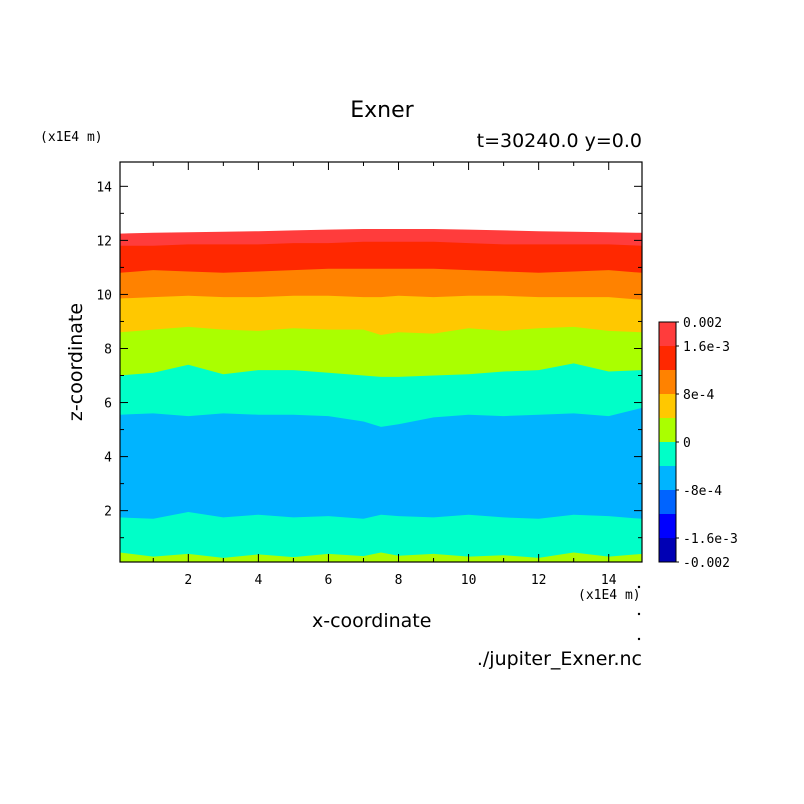  What do you see at coordinates (108, 512) in the screenshot?
I see `y-tick-label: 2` at bounding box center [108, 512].